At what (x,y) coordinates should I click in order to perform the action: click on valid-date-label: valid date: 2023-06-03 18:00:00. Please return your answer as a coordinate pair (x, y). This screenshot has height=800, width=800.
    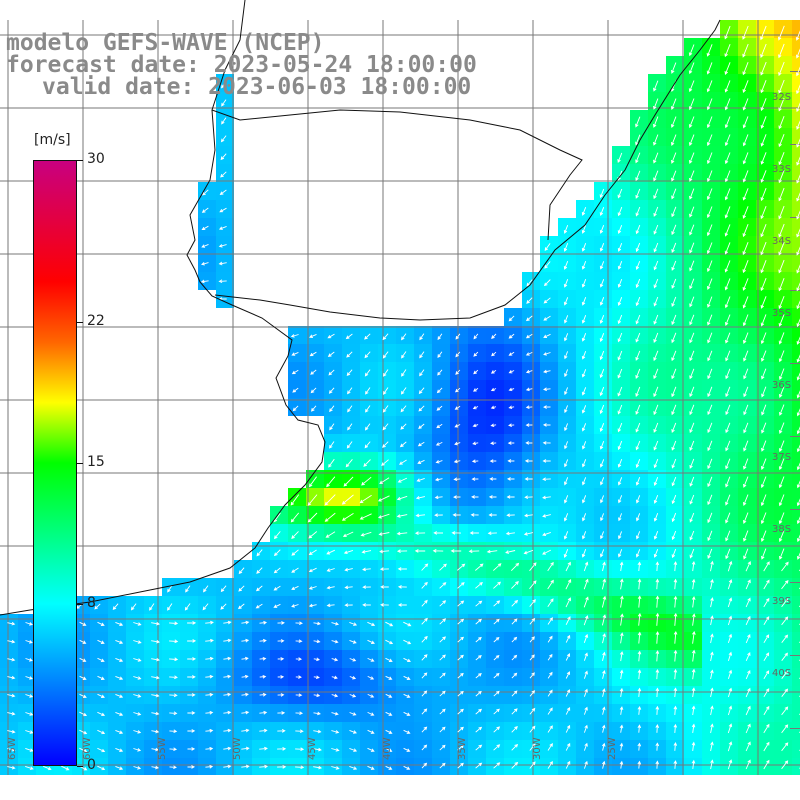
    Looking at the image, I should click on (257, 87).